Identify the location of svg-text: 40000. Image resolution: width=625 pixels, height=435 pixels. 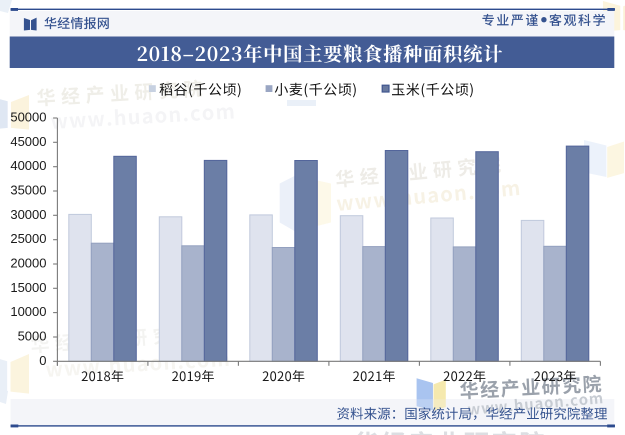
(28, 165).